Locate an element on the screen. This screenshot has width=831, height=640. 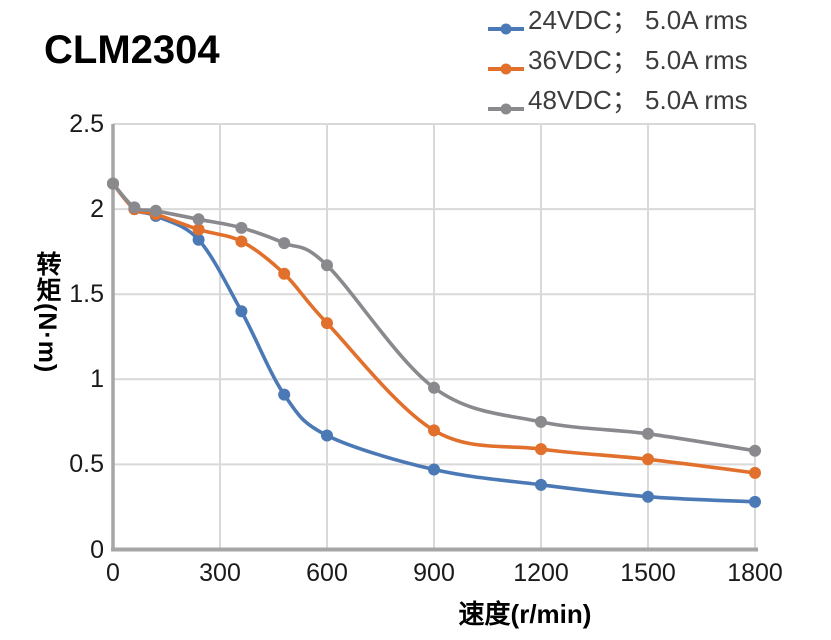
x-tick-label: 1500 is located at coordinates (648, 573).